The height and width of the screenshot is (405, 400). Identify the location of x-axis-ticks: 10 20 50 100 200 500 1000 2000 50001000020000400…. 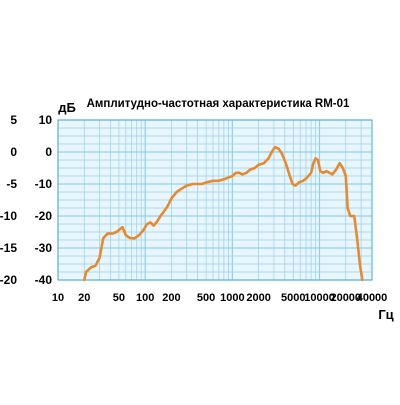
(219, 298).